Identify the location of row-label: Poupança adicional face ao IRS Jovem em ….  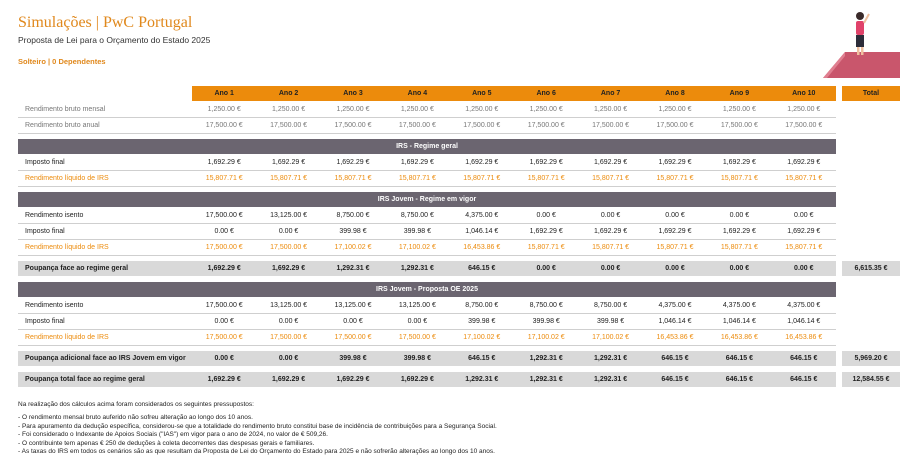
(105, 358).